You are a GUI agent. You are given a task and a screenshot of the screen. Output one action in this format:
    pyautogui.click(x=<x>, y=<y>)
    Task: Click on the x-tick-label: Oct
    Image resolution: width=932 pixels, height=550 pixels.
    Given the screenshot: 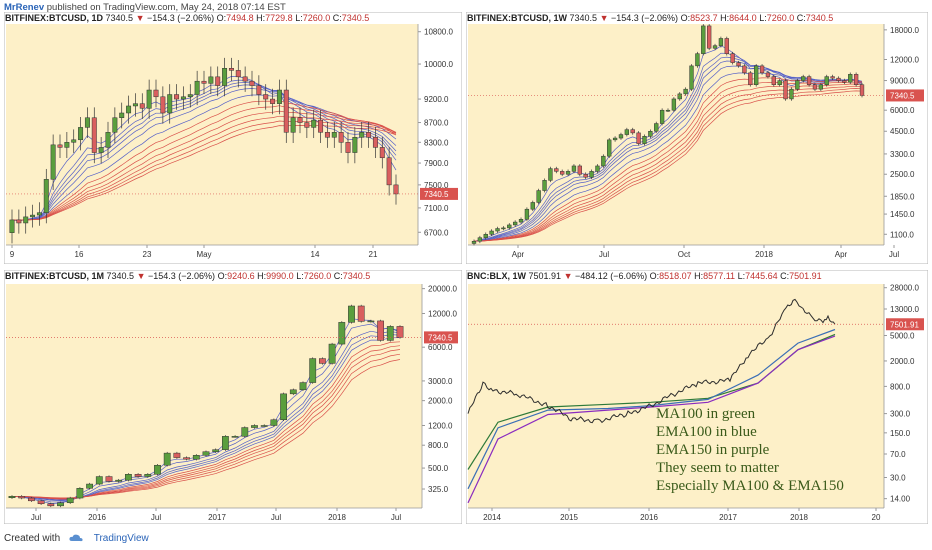 What is the action you would take?
    pyautogui.click(x=684, y=254)
    